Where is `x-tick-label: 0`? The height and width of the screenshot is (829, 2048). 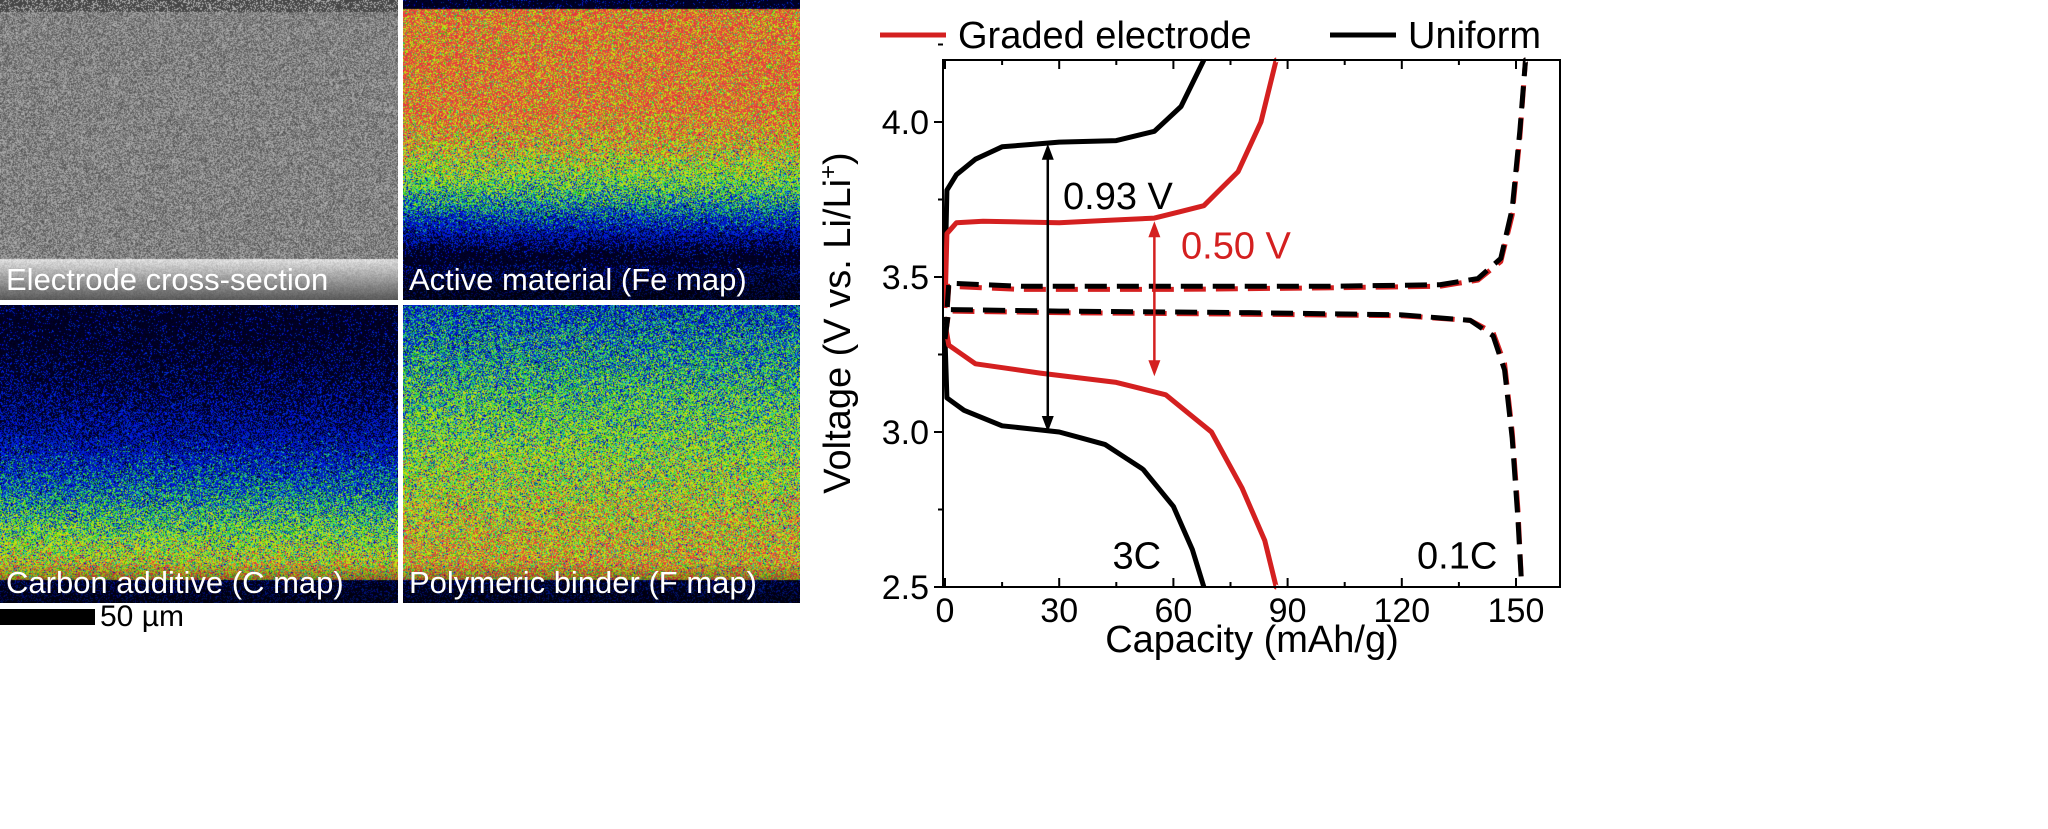 x-tick-label: 0 is located at coordinates (945, 611).